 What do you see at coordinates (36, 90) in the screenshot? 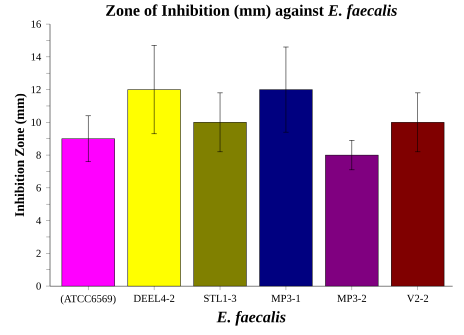
I see `y-tick-label: 12` at bounding box center [36, 90].